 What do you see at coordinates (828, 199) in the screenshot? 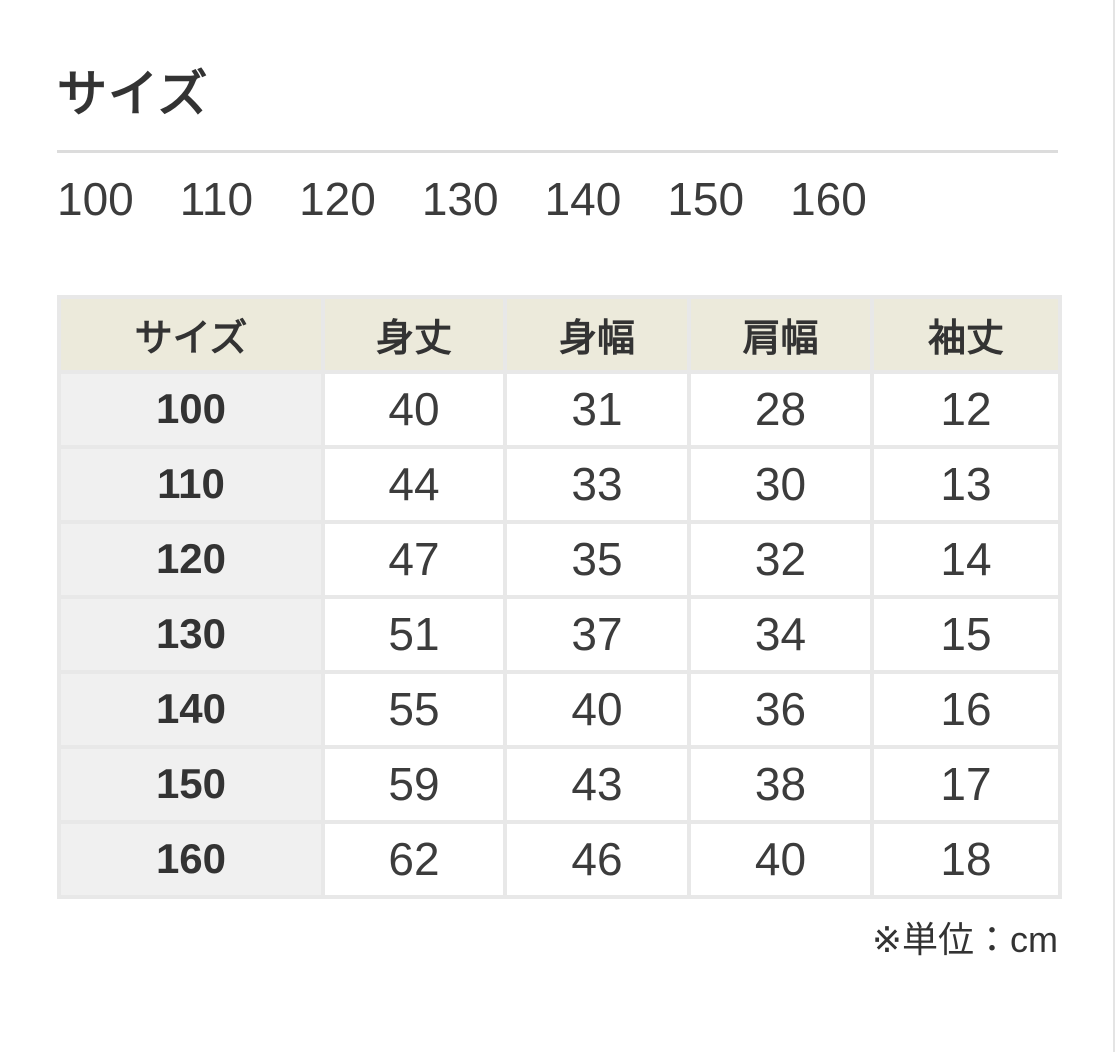
I see `size-option-160: 160` at bounding box center [828, 199].